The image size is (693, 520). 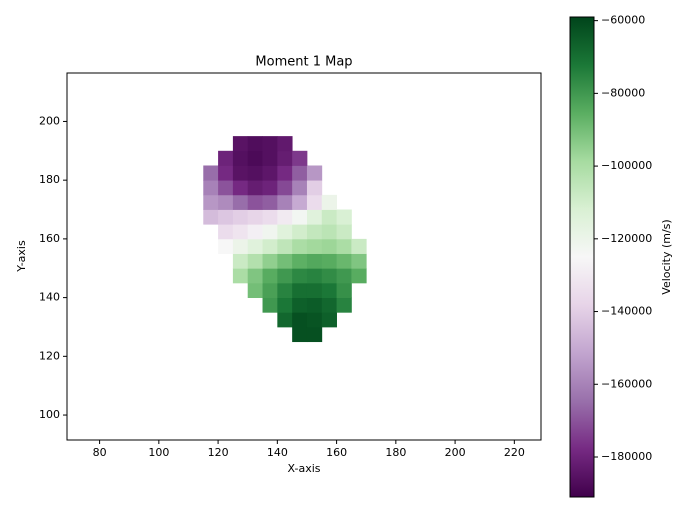 What do you see at coordinates (626, 311) in the screenshot?
I see `colorbar-tick-label: −140000` at bounding box center [626, 311].